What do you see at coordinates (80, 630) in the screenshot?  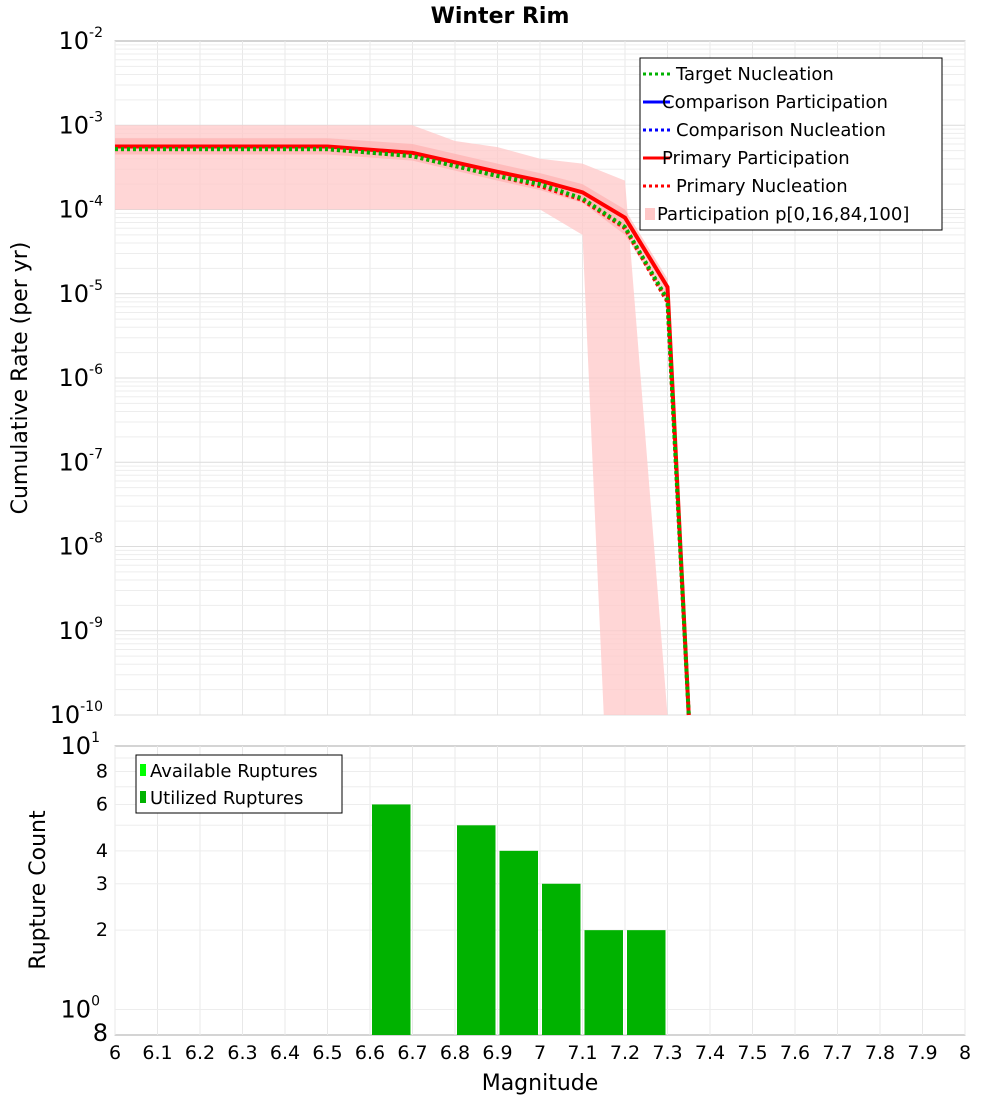 I see `rate-y-tick-label: 10⁻⁹` at bounding box center [80, 630].